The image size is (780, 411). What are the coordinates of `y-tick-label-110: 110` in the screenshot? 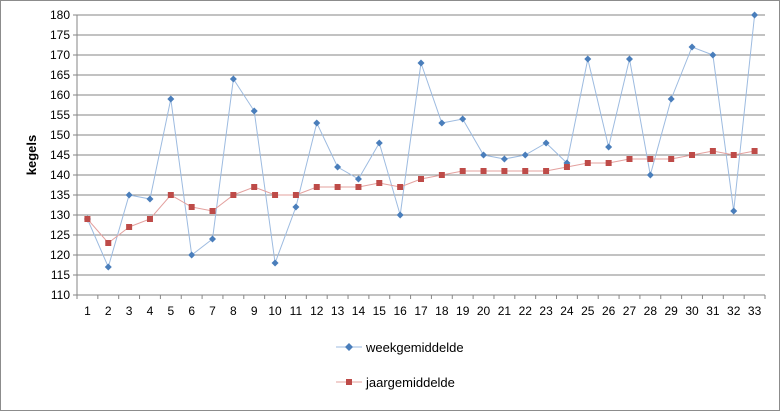 It's located at (60, 295).